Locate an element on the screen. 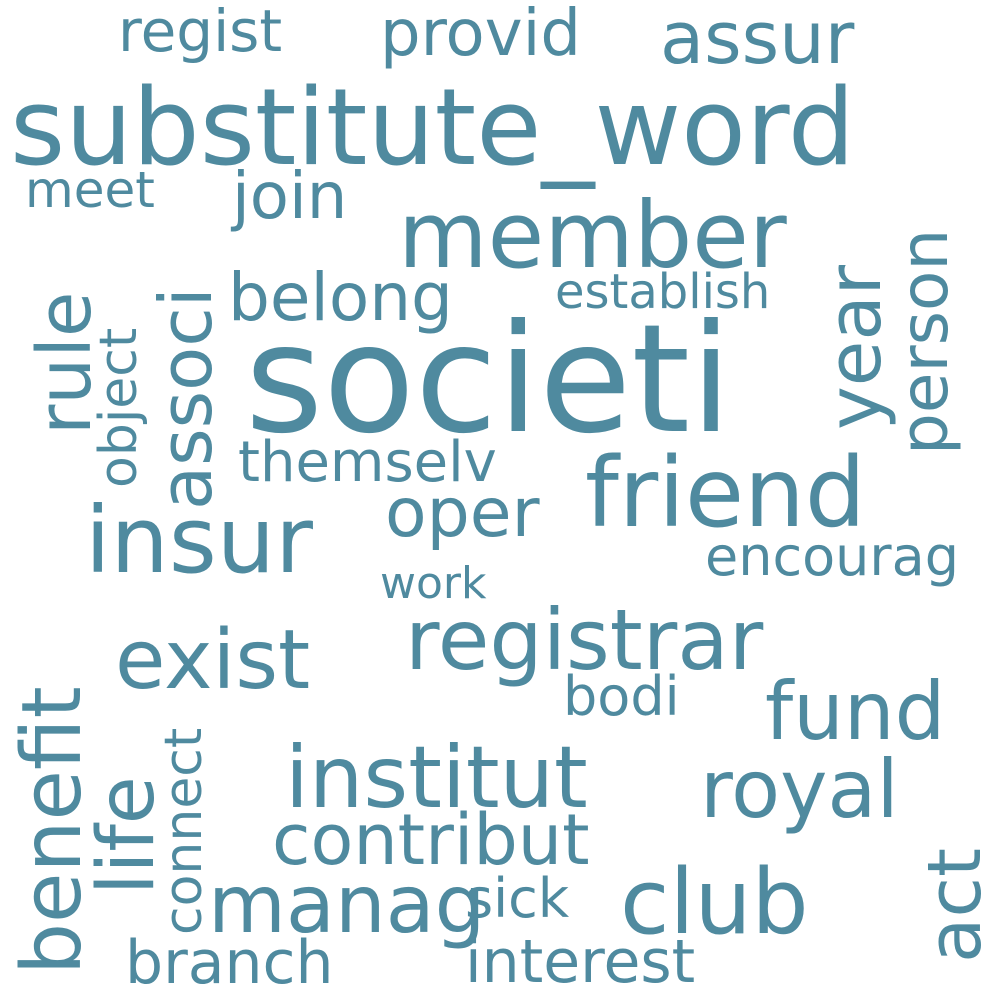 This screenshot has height=1000, width=1000. word-exist: exist is located at coordinates (213, 660).